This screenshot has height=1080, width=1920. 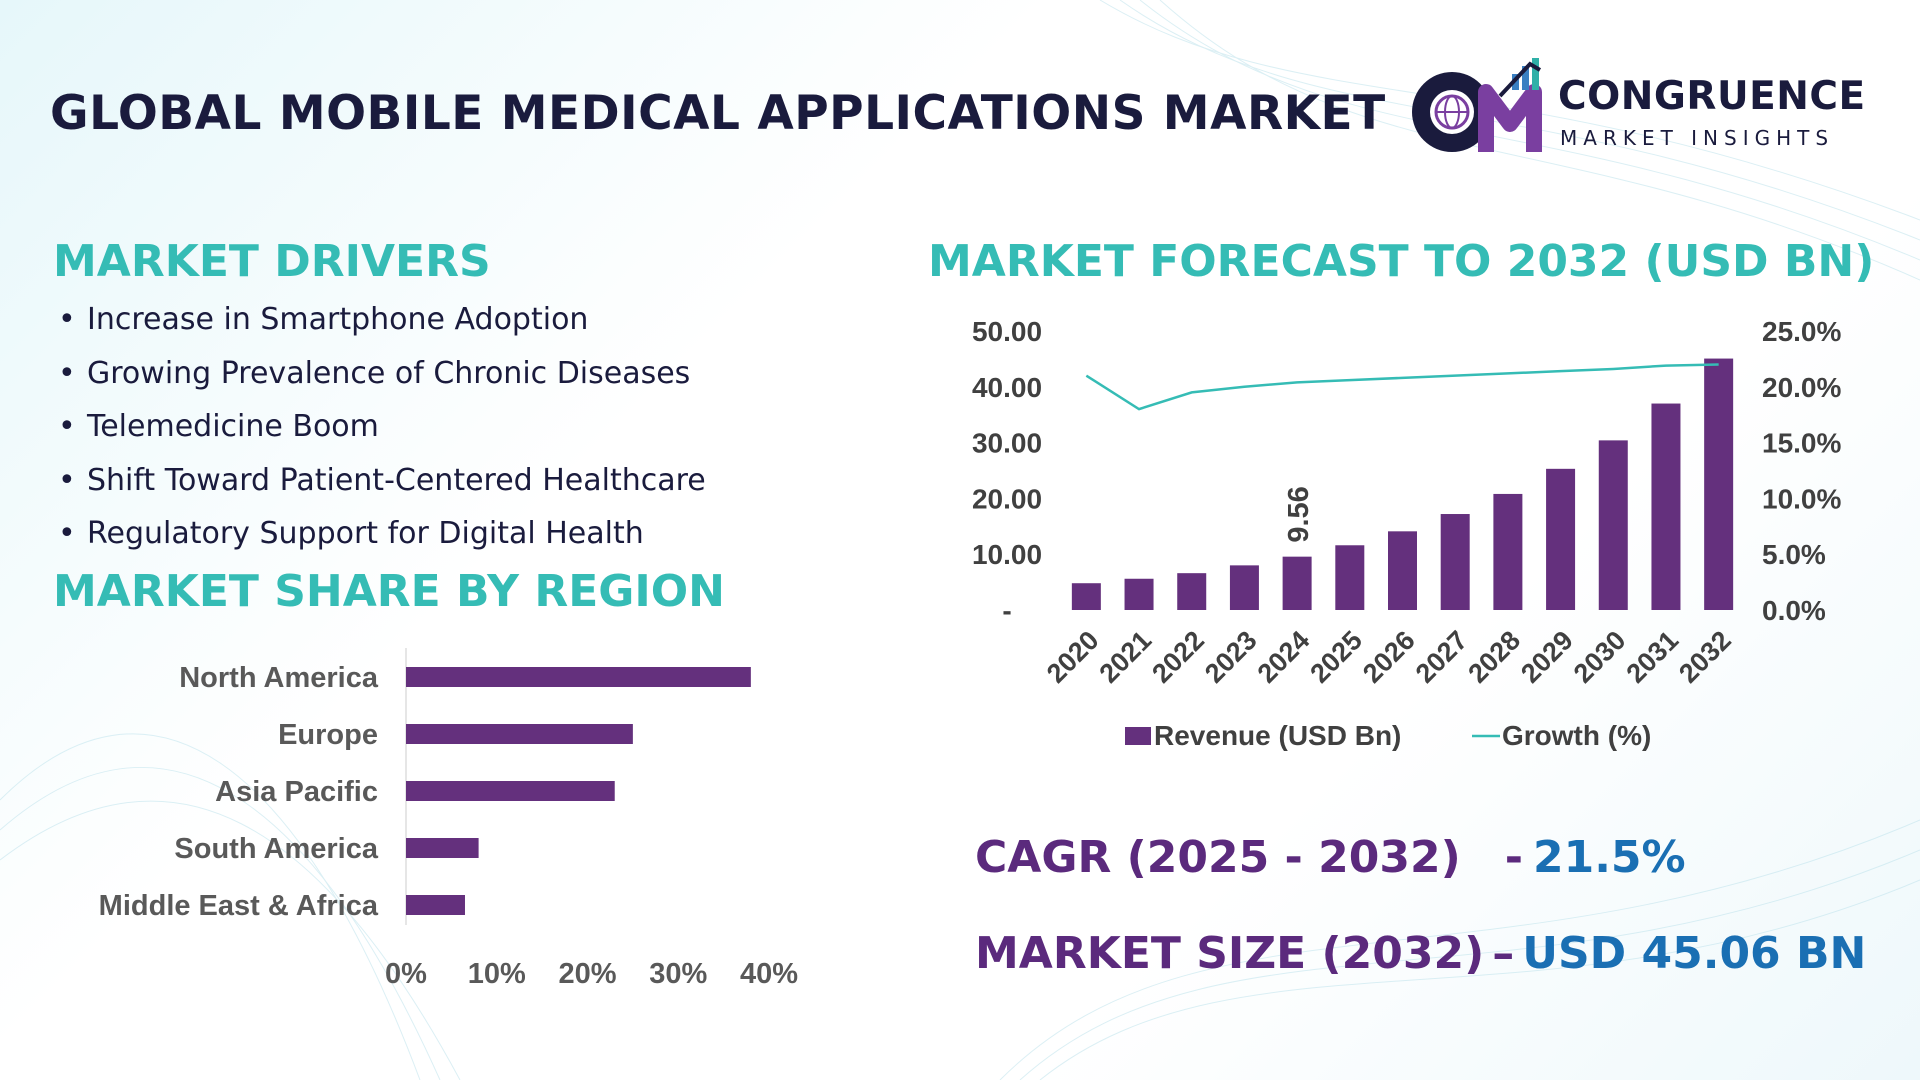 What do you see at coordinates (296, 792) in the screenshot?
I see `region-category-label: Asia Pacific` at bounding box center [296, 792].